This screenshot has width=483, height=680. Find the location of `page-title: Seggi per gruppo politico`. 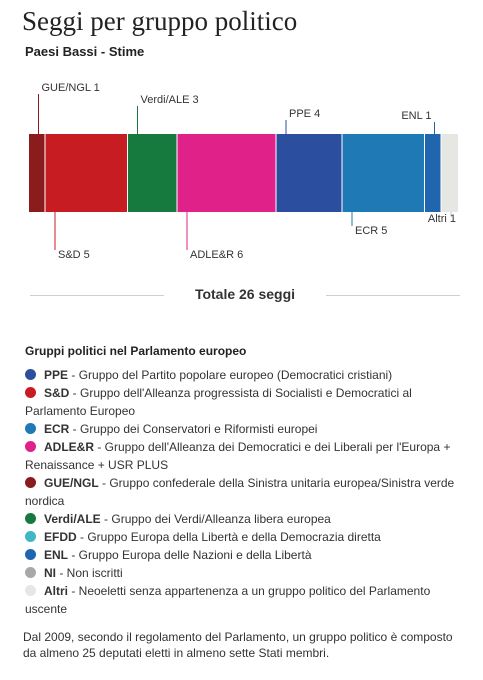

page-title: Seggi per gruppo politico is located at coordinates (160, 21).